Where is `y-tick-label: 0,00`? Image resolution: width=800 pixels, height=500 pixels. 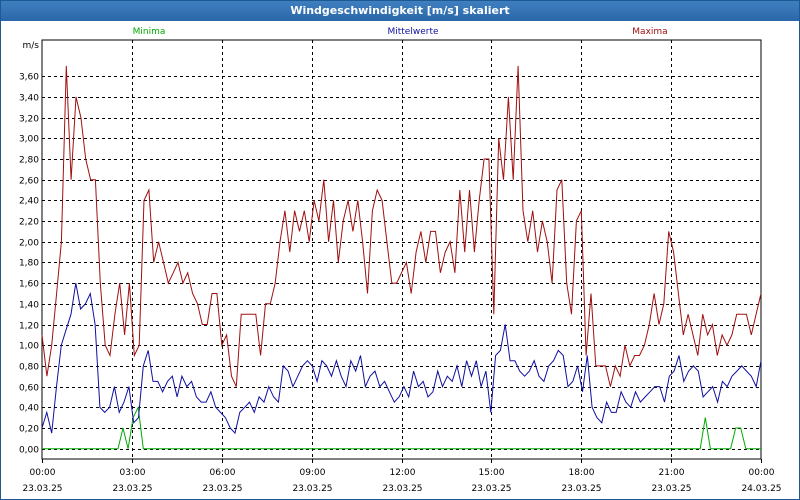 y-tick-label: 0,00 is located at coordinates (29, 451).